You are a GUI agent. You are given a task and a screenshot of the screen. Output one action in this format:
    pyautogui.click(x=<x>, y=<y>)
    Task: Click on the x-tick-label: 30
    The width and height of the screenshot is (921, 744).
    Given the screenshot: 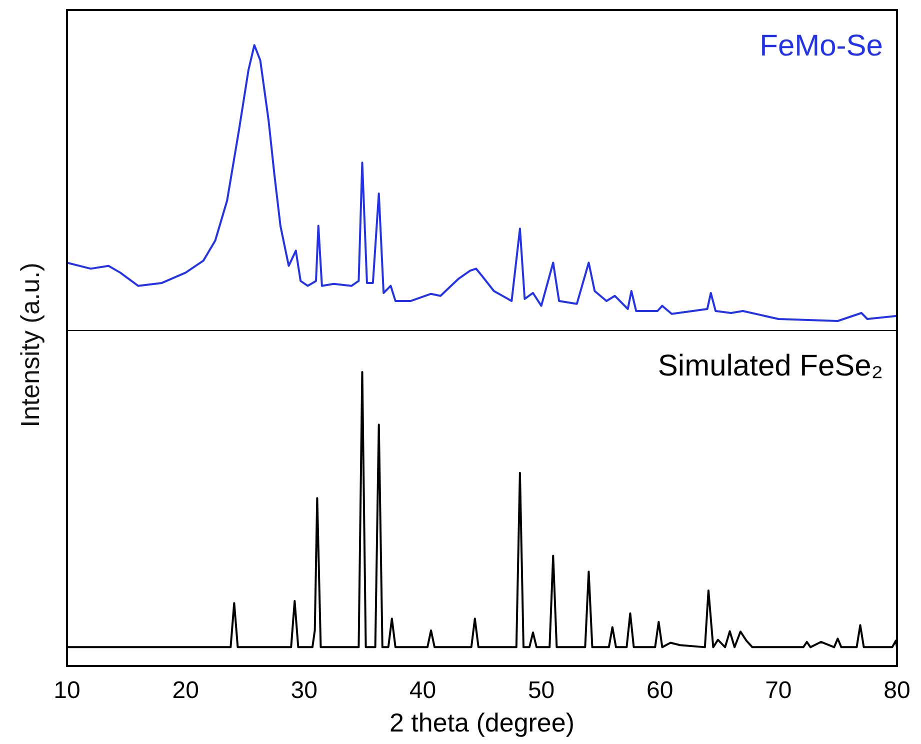 What is the action you would take?
    pyautogui.click(x=304, y=690)
    